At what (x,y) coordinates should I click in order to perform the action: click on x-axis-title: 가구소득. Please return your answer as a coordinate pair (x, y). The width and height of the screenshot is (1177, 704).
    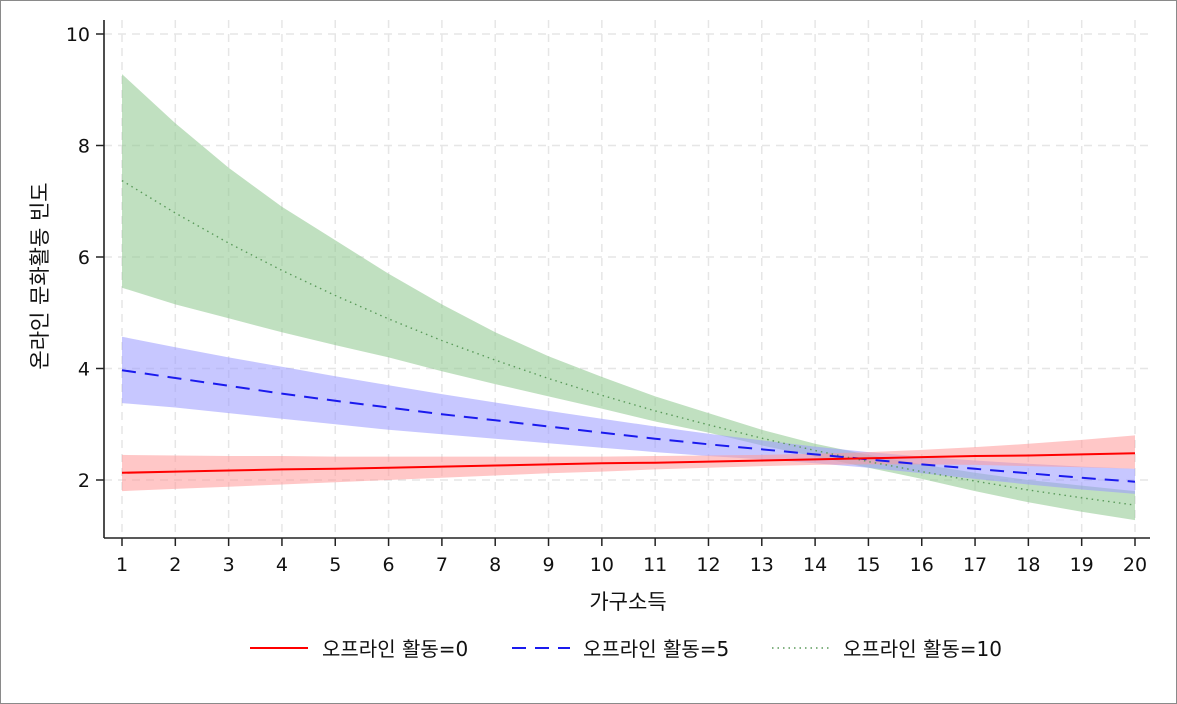
    Looking at the image, I should click on (627, 602).